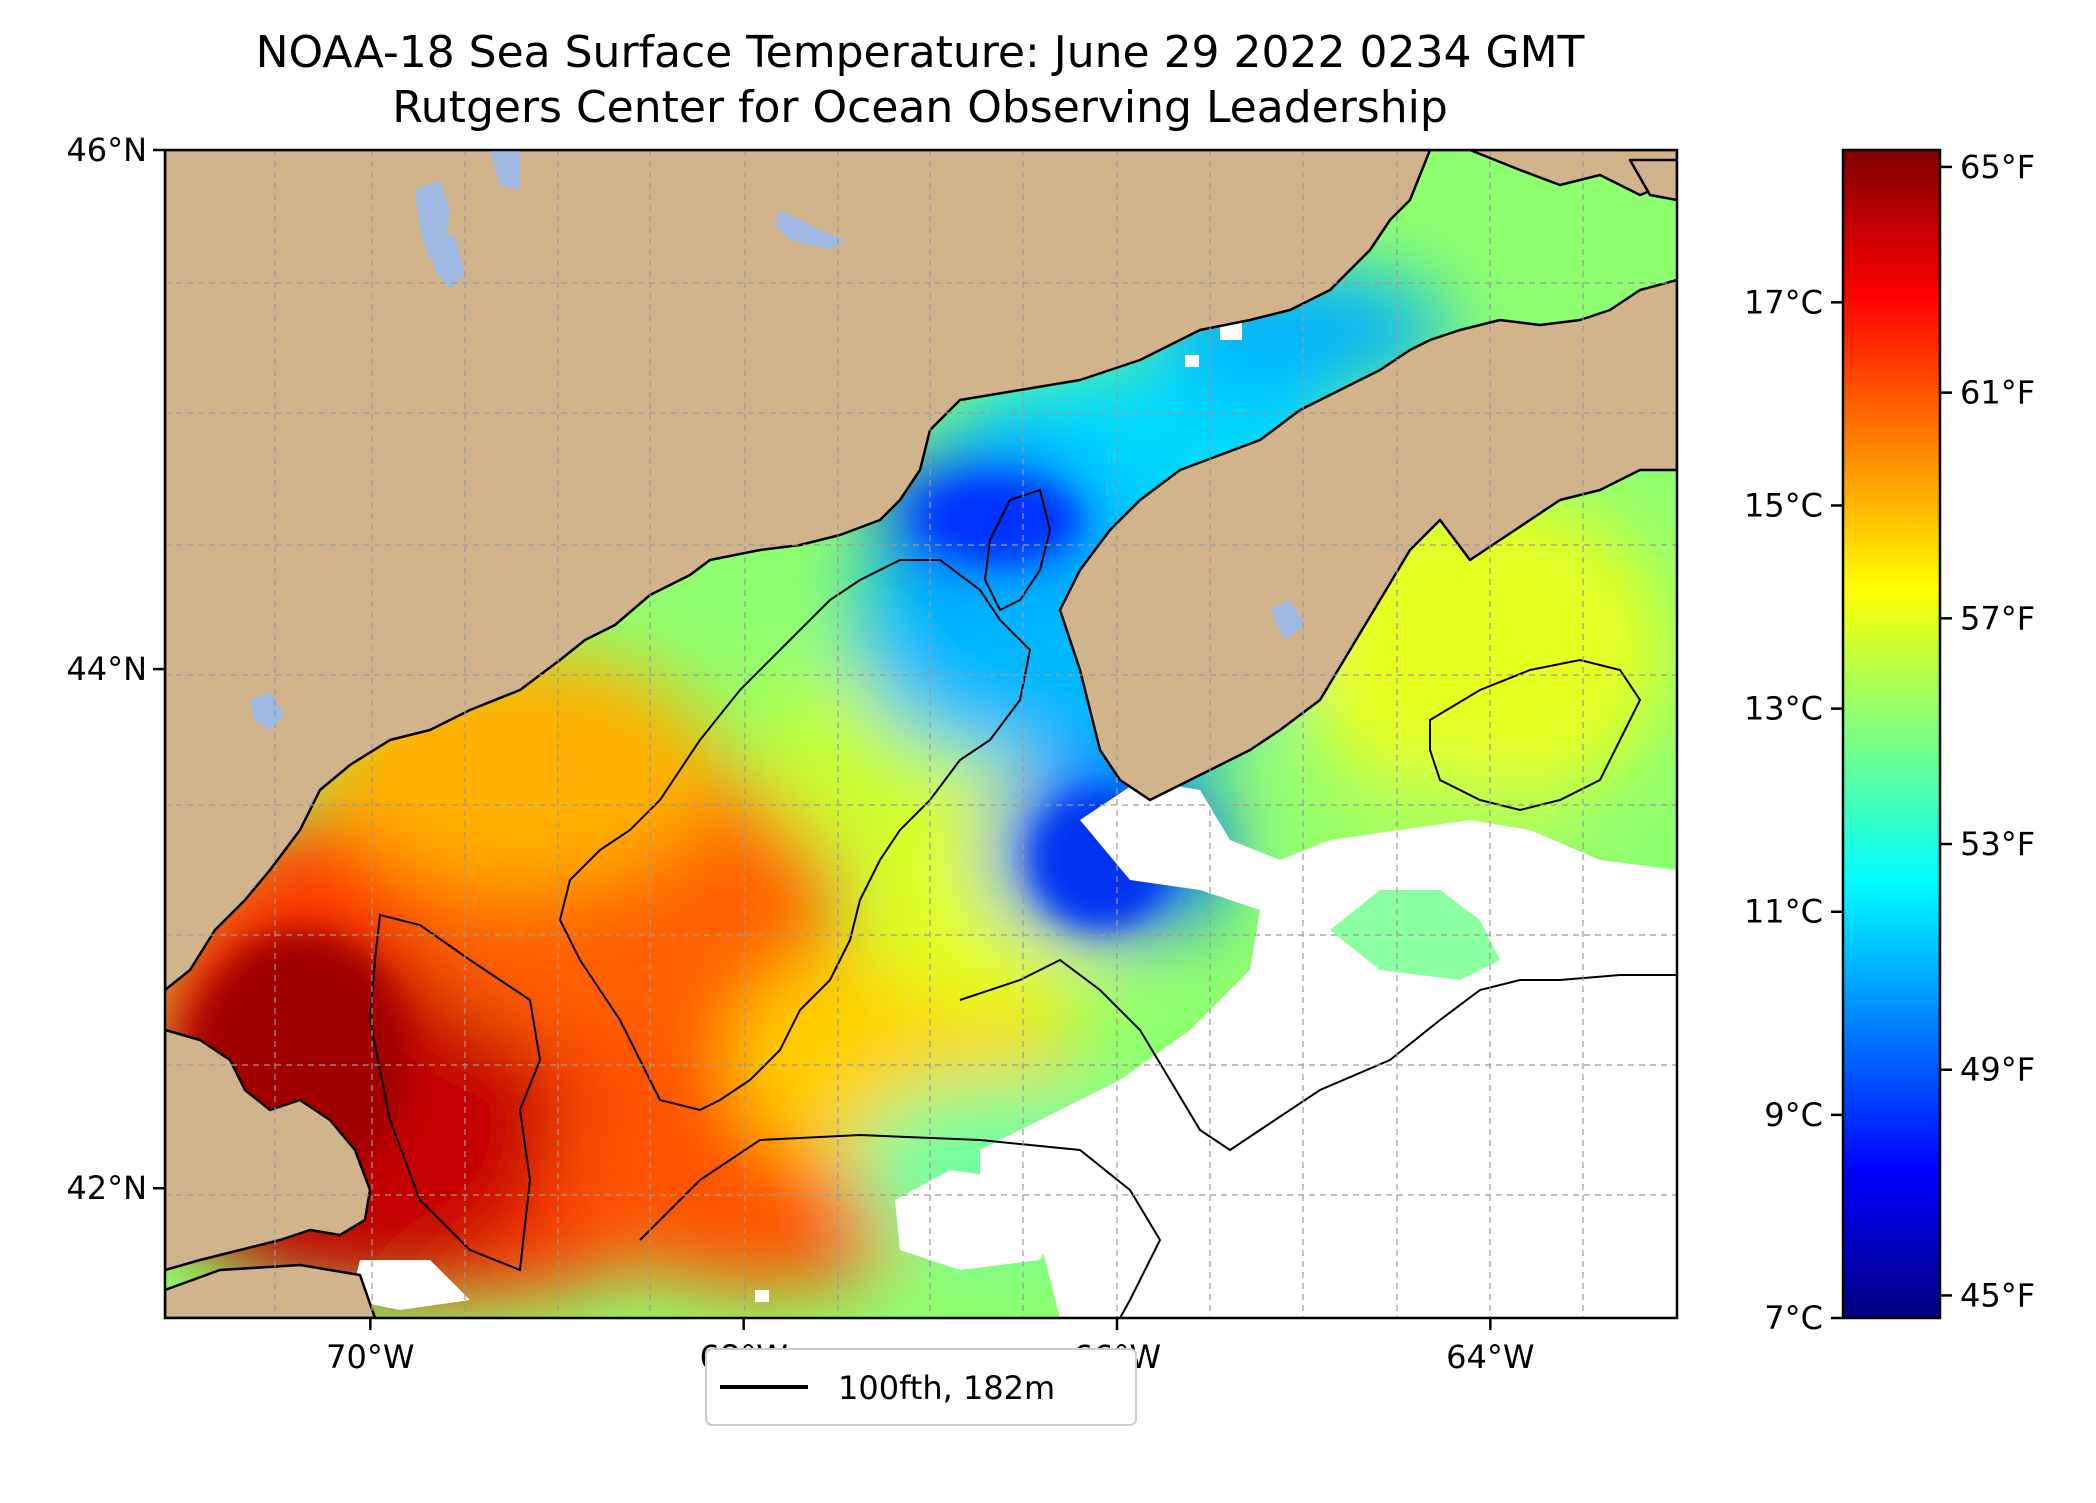 This screenshot has height=1503, width=2096. I want to click on lat-tick-label: 44°N, so click(106, 669).